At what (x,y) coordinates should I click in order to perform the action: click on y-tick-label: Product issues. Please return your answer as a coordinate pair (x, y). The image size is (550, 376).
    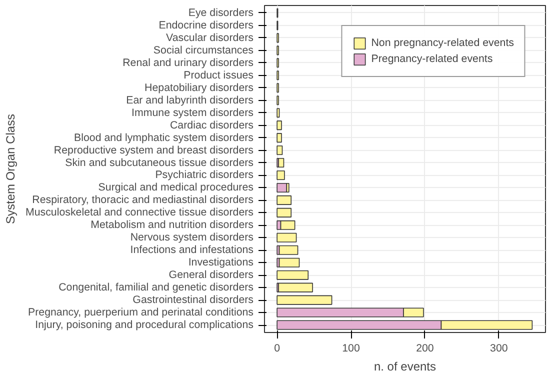
    Looking at the image, I should click on (219, 75).